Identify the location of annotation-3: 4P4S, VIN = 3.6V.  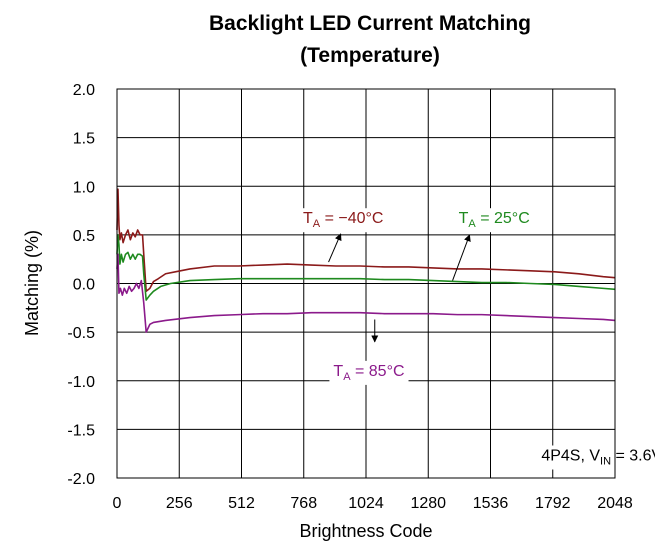
(596, 457).